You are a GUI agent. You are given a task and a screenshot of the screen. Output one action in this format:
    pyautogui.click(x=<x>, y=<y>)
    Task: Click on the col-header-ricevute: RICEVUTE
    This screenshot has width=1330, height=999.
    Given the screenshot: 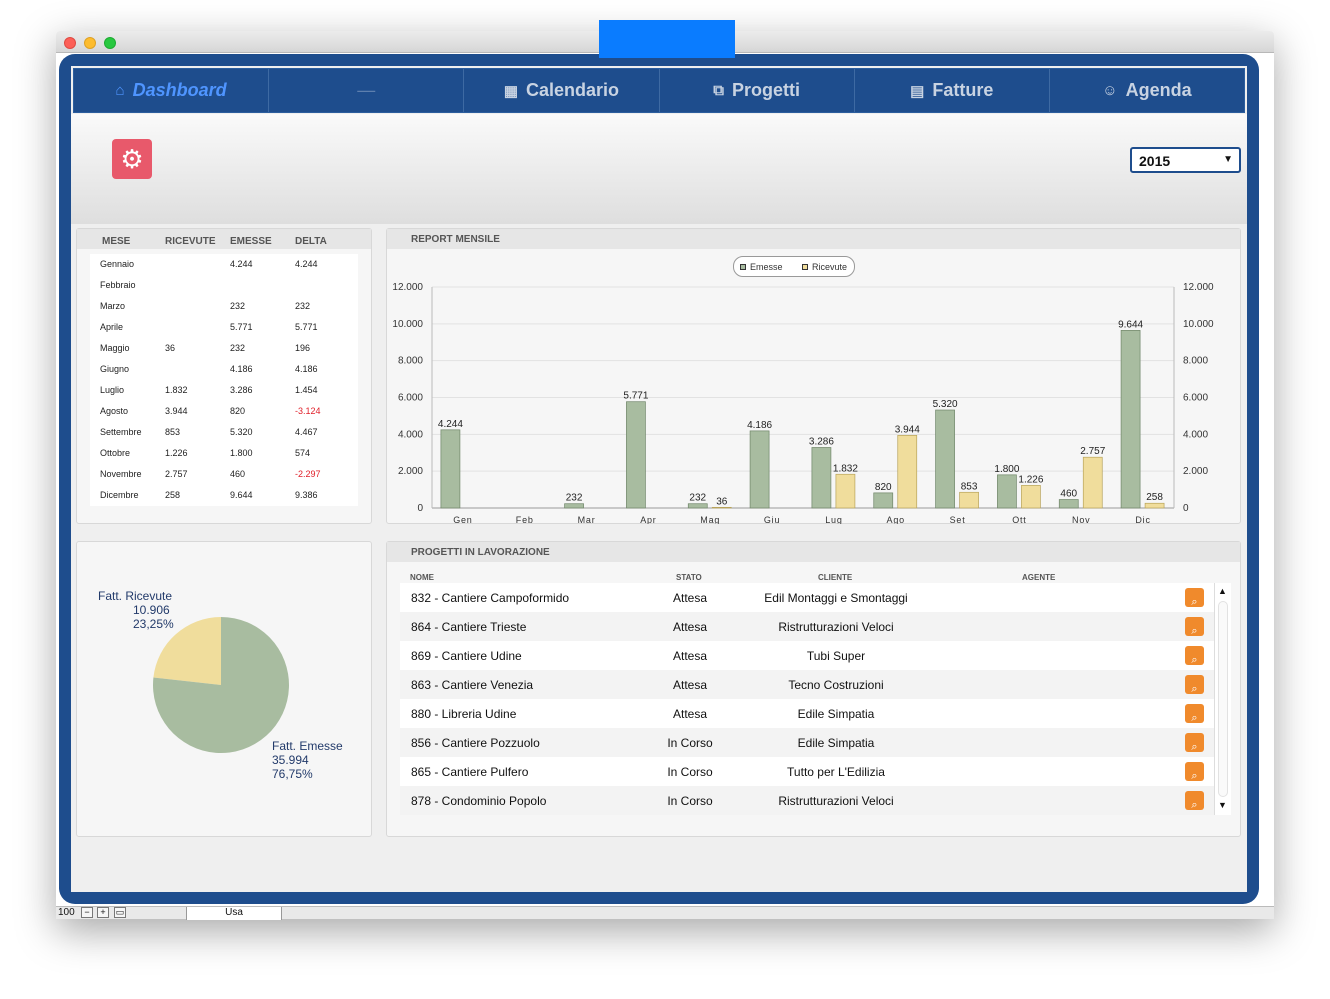 What is the action you would take?
    pyautogui.click(x=190, y=241)
    